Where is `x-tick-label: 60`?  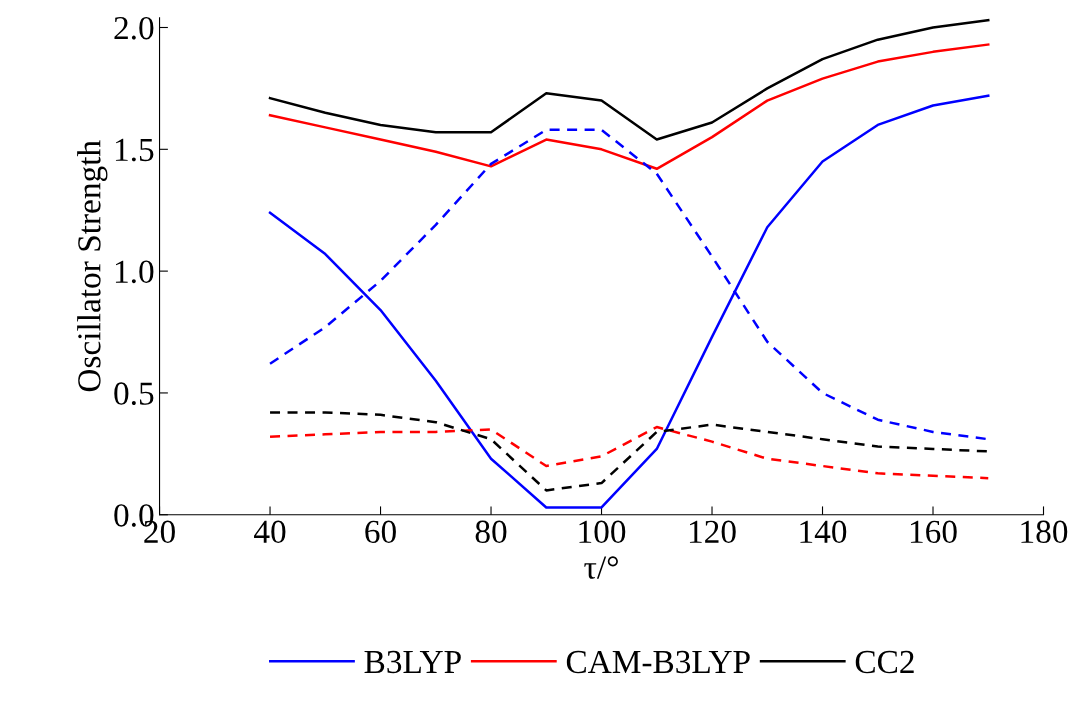
x-tick-label: 60 is located at coordinates (380, 532).